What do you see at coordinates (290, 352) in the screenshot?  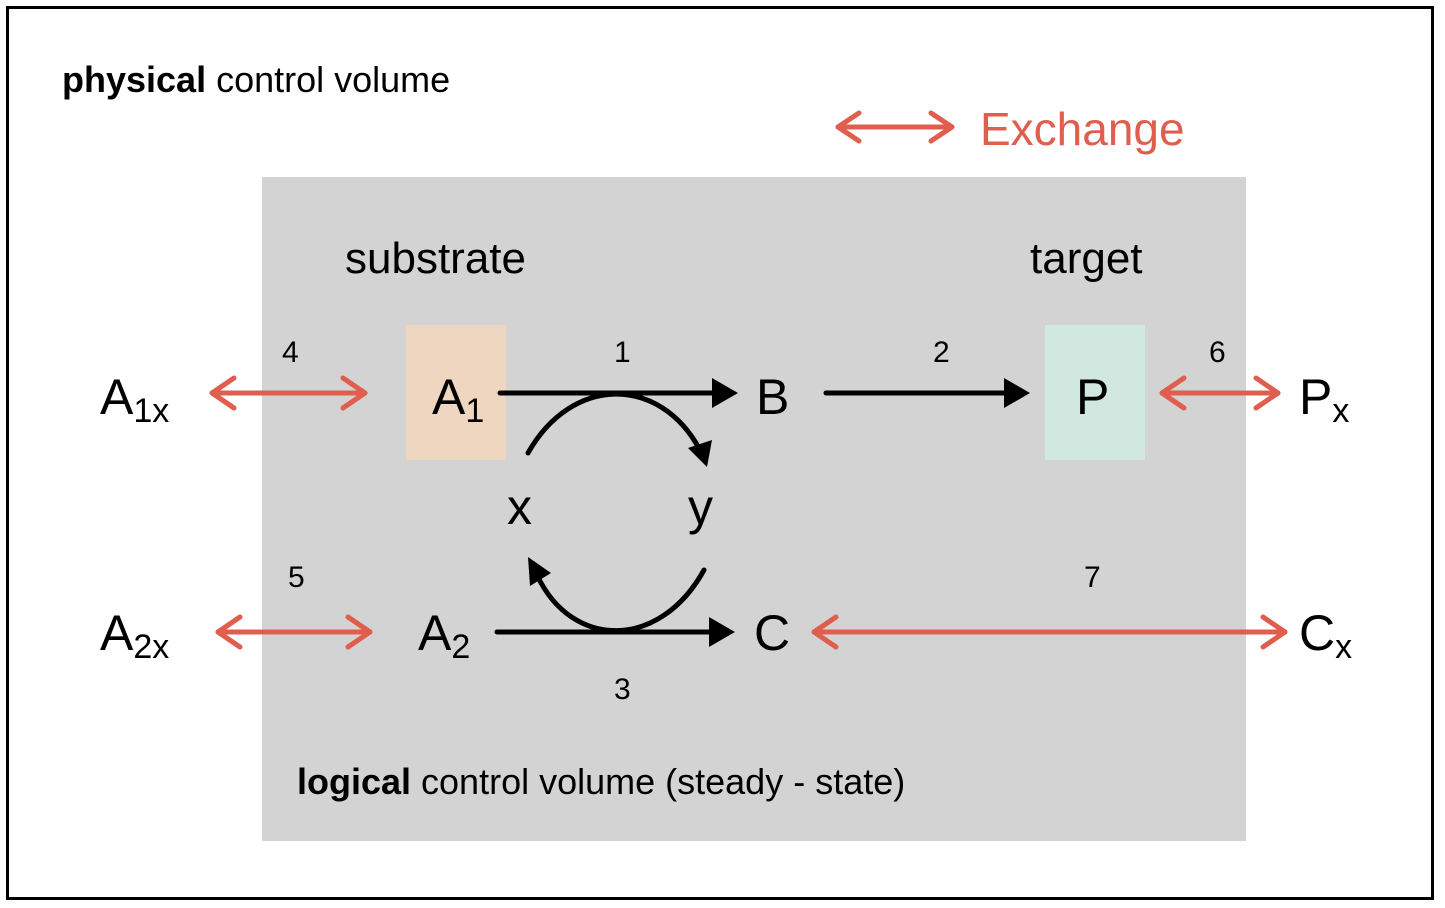 I see `reaction-number-4: 4` at bounding box center [290, 352].